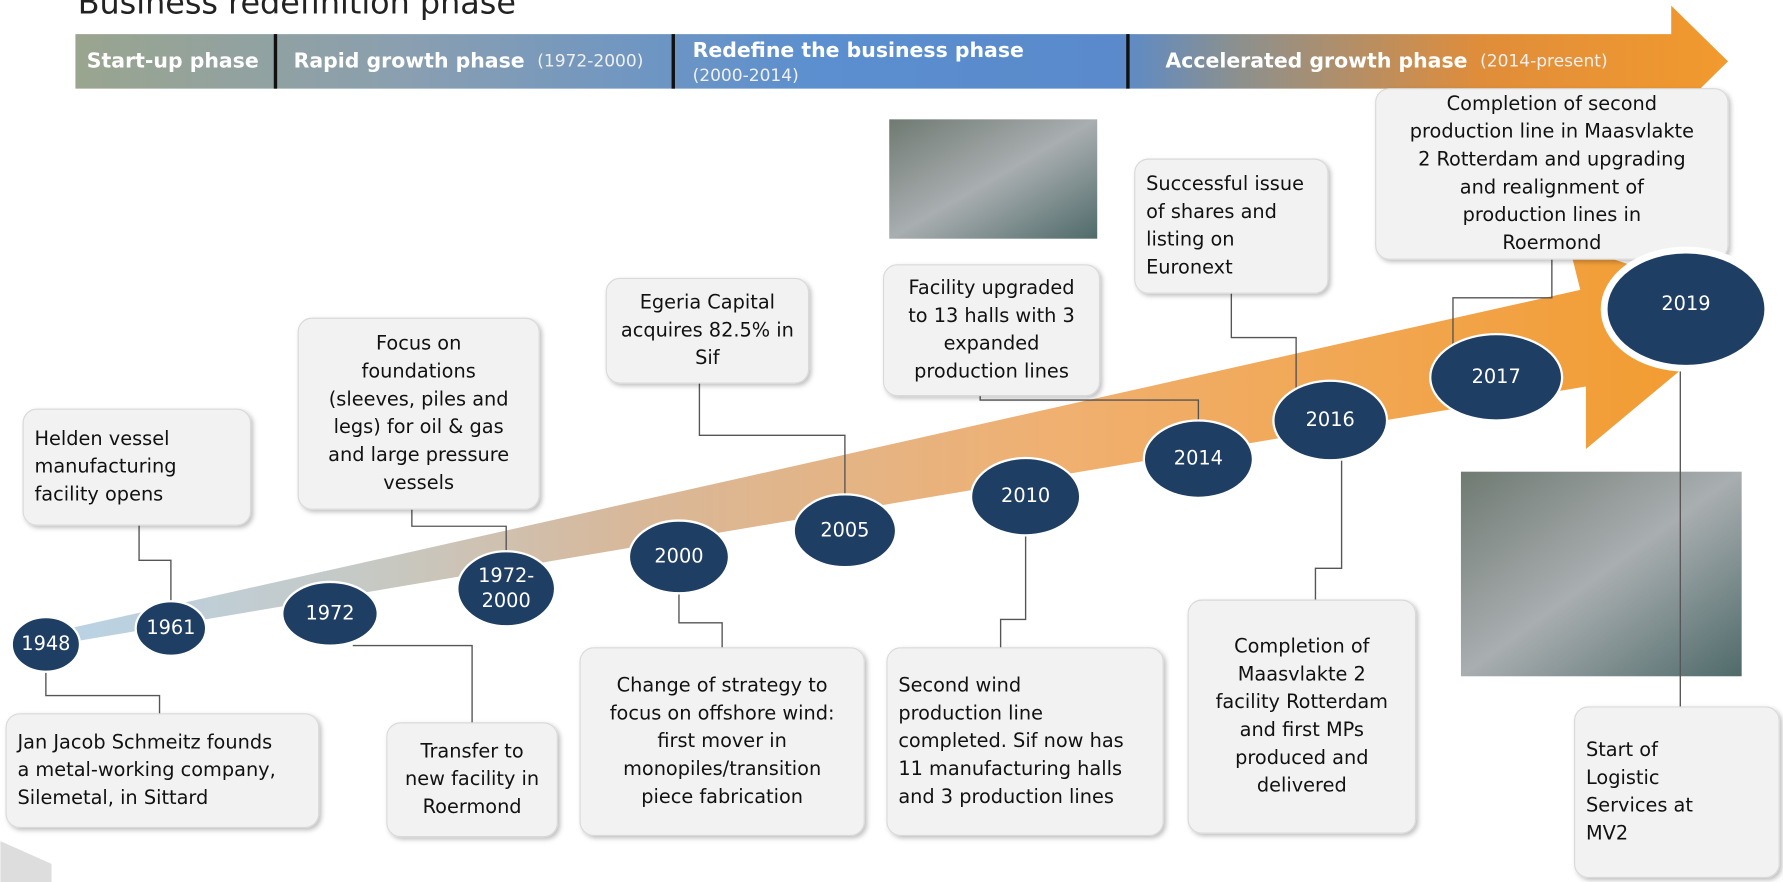  I want to click on note-line: Second wind, so click(959, 684).